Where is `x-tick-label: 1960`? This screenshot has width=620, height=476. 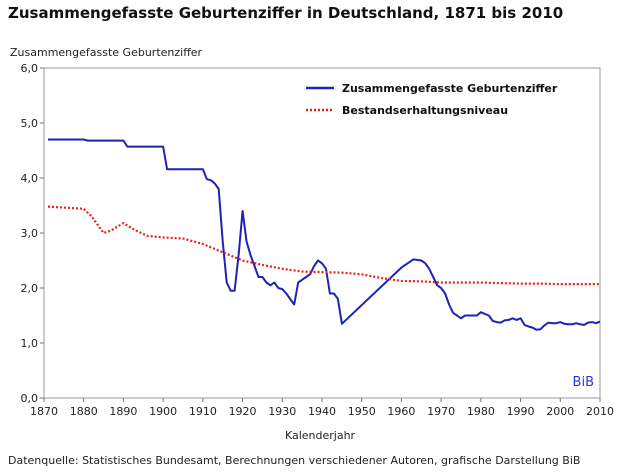 x-tick-label: 1960 is located at coordinates (401, 411).